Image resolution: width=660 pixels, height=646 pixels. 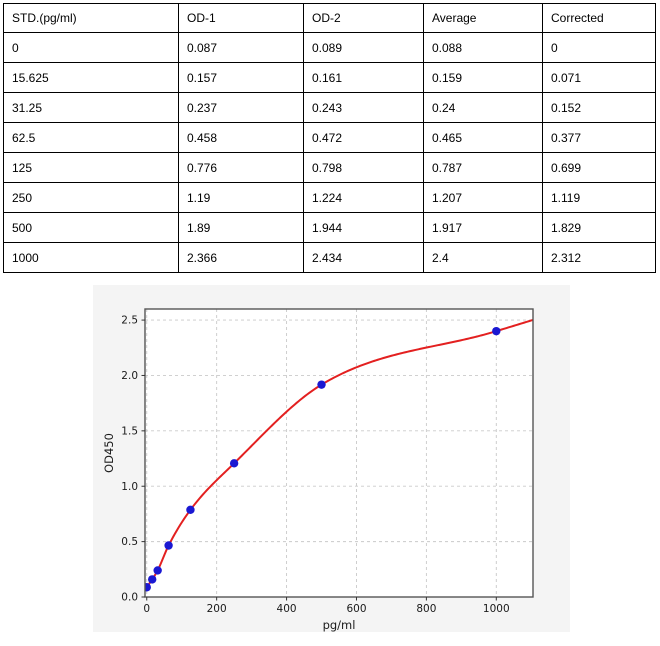 What do you see at coordinates (241, 47) in the screenshot?
I see `table-cell: 0.087` at bounding box center [241, 47].